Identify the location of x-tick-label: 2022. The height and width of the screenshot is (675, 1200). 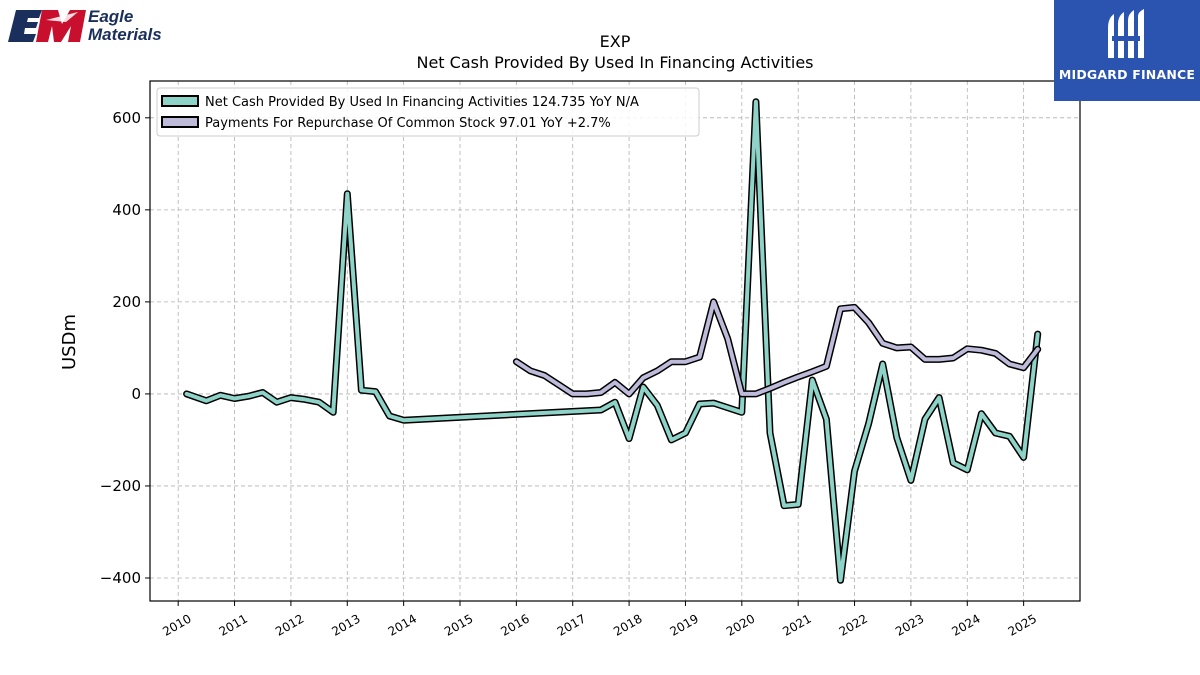
(853, 624).